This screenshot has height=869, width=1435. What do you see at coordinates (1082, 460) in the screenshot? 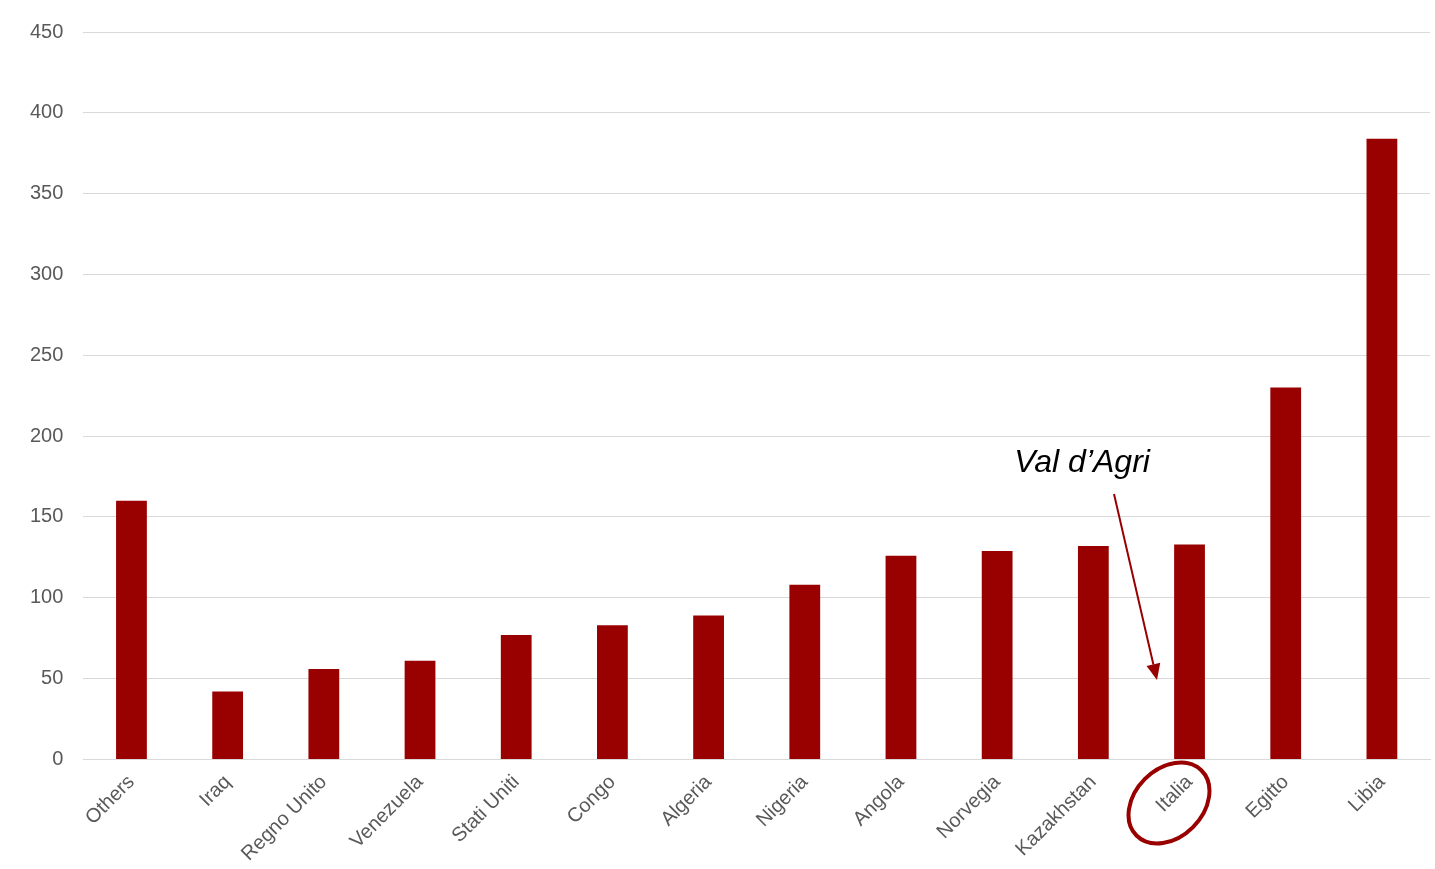
I see `annotation: Val d’Agri` at bounding box center [1082, 460].